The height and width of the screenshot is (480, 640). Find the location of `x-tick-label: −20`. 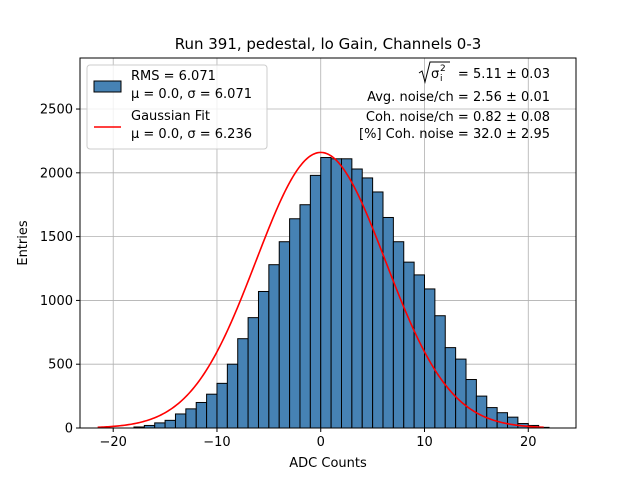

x-tick-label: −20 is located at coordinates (112, 442).